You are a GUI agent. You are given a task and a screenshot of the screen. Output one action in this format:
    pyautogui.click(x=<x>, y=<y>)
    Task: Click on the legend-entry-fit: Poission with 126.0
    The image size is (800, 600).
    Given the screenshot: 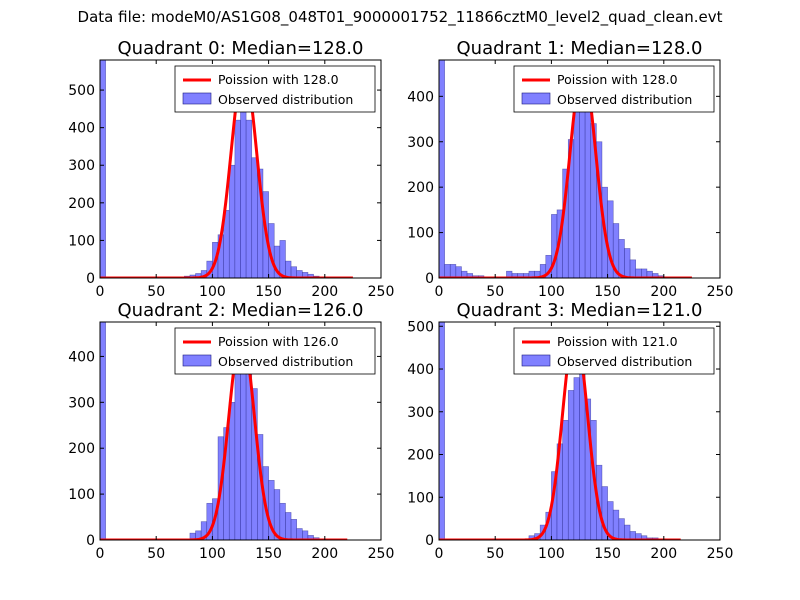 What is the action you would take?
    pyautogui.click(x=278, y=341)
    